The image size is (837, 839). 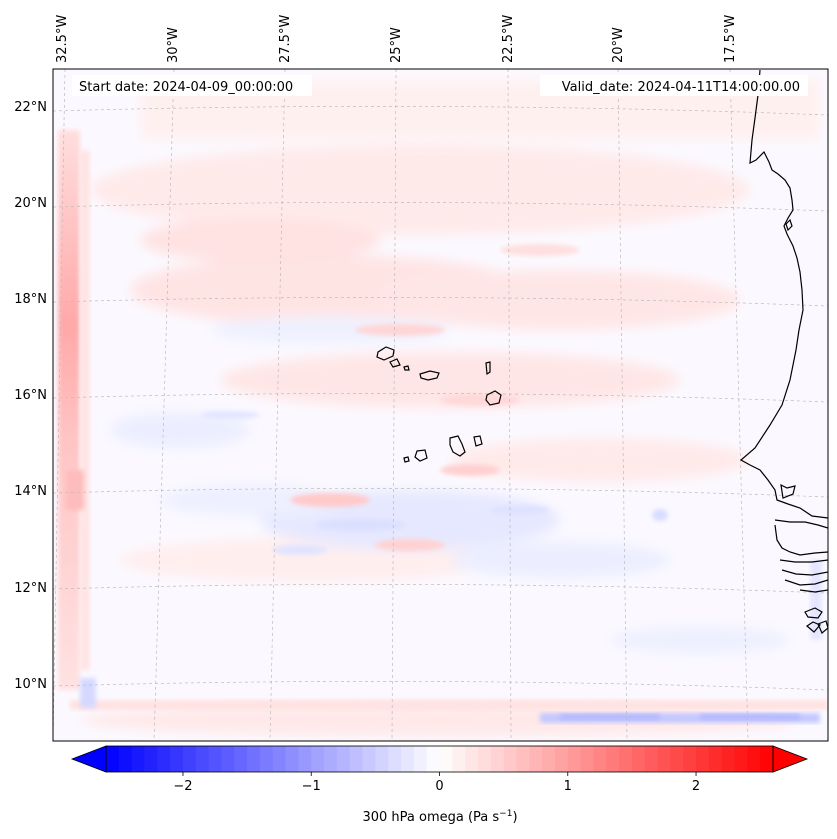 What do you see at coordinates (478, 441) in the screenshot?
I see `island-maio` at bounding box center [478, 441].